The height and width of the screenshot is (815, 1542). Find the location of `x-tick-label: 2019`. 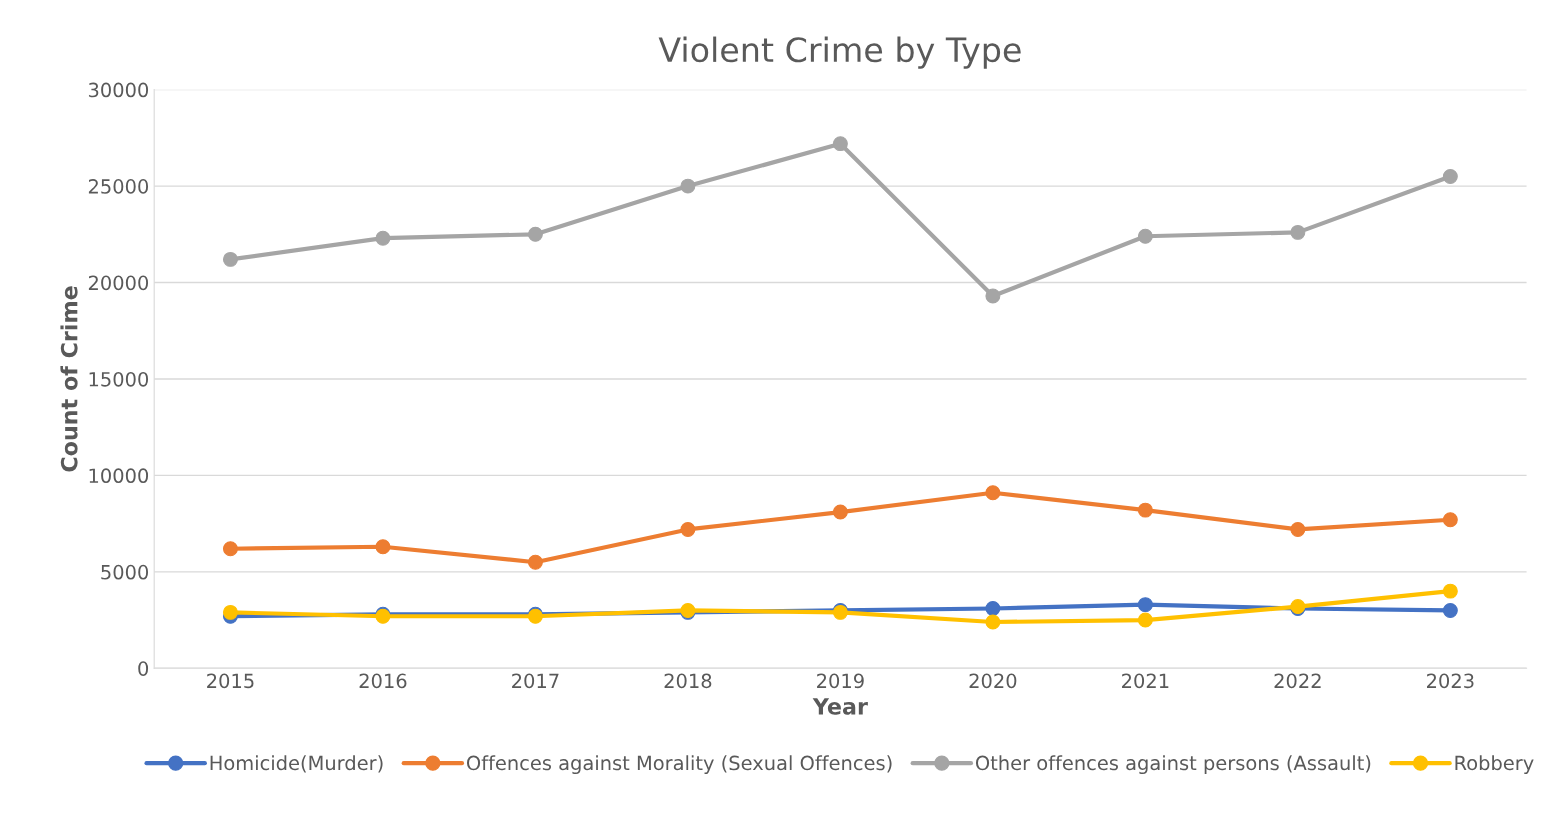

x-tick-label: 2019 is located at coordinates (840, 681).